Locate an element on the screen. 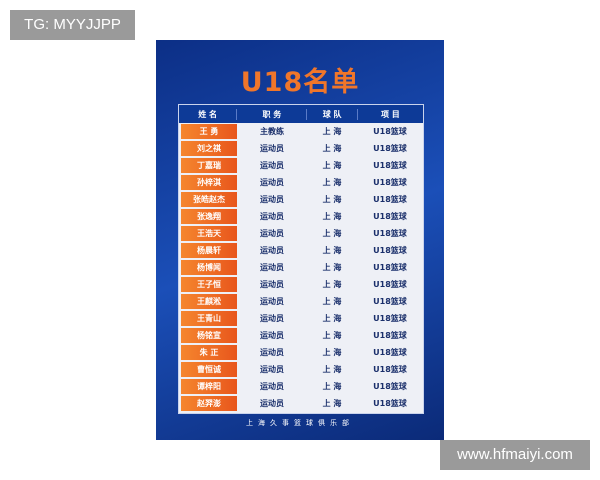  table-row: 刘之祺 运动员 上 海 U18篮球 is located at coordinates (301, 148).